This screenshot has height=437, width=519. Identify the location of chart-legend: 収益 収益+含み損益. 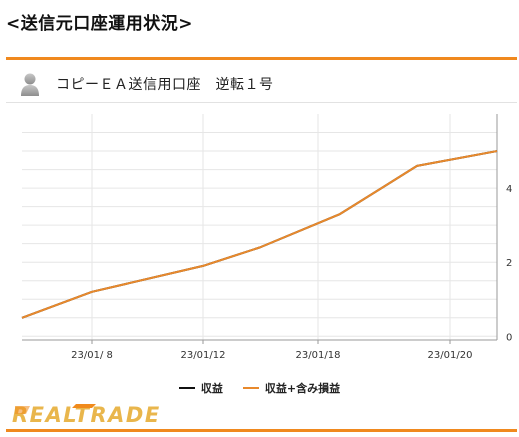
(259, 388).